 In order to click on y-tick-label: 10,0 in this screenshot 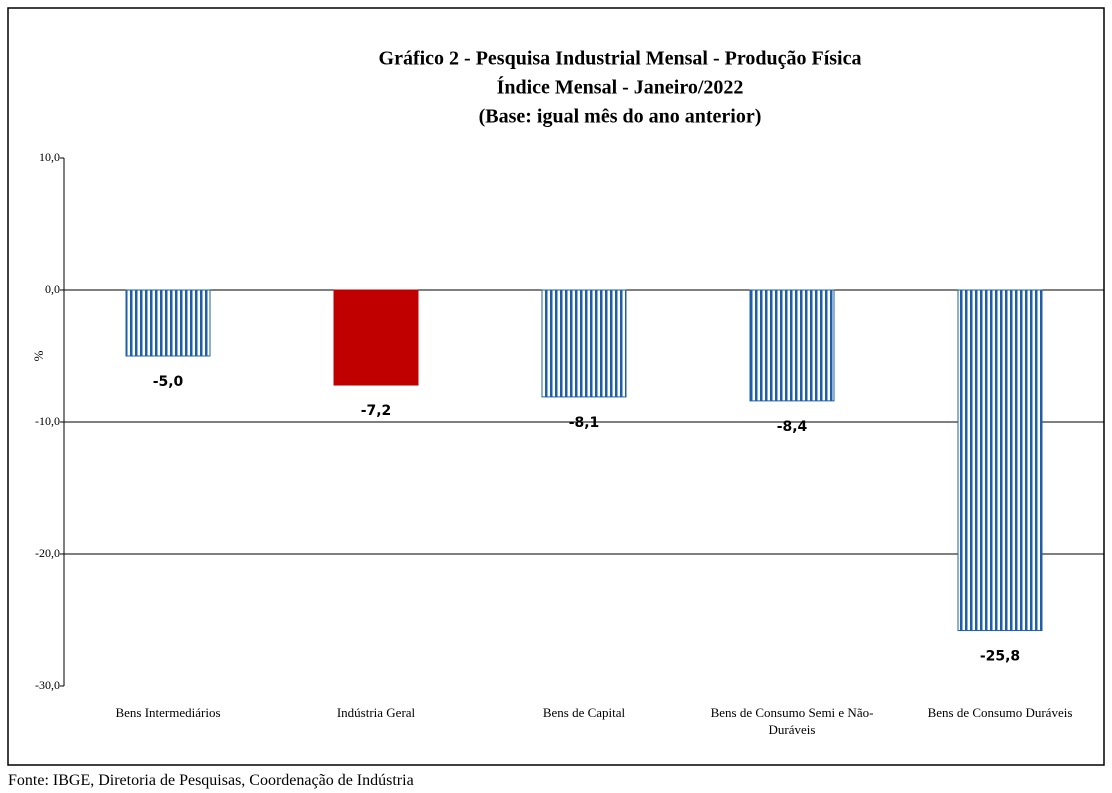, I will do `click(49, 157)`.